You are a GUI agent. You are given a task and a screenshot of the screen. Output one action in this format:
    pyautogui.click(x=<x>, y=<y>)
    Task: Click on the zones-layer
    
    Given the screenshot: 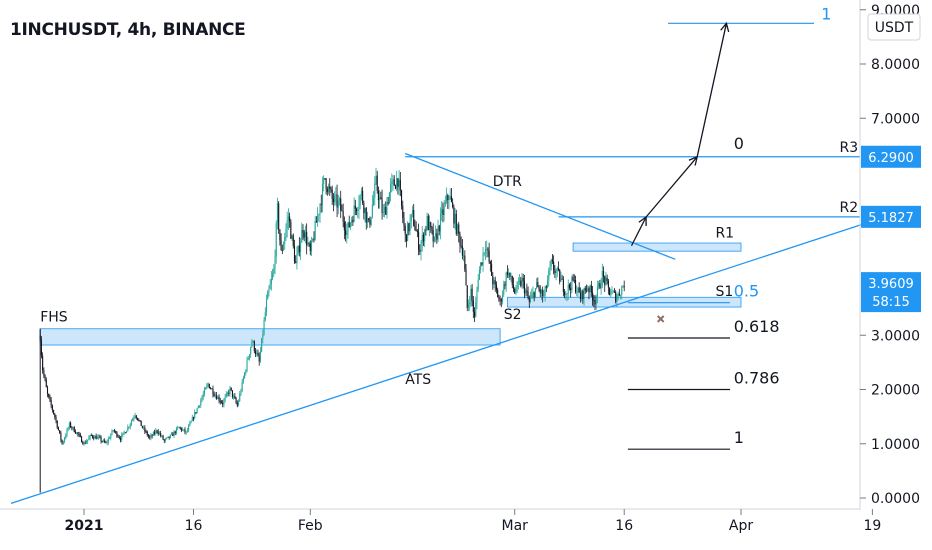 What is the action you would take?
    pyautogui.click(x=390, y=294)
    